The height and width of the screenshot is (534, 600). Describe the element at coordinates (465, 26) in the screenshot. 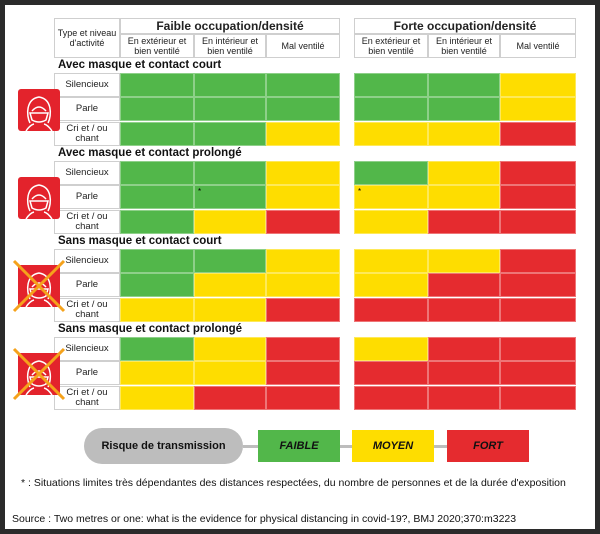

I see `group-header-high: Forte occupation/densité` at that location.